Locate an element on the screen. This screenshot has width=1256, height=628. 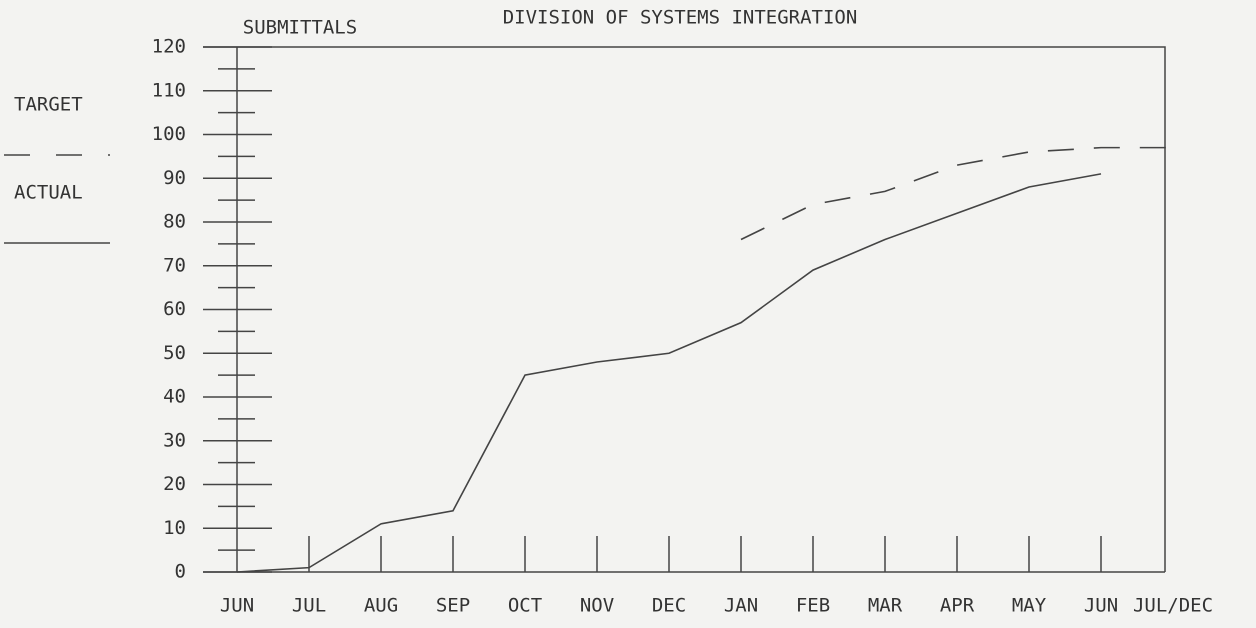
chart-title: DIVISION OF SYSTEMS INTEGRATION is located at coordinates (680, 18).